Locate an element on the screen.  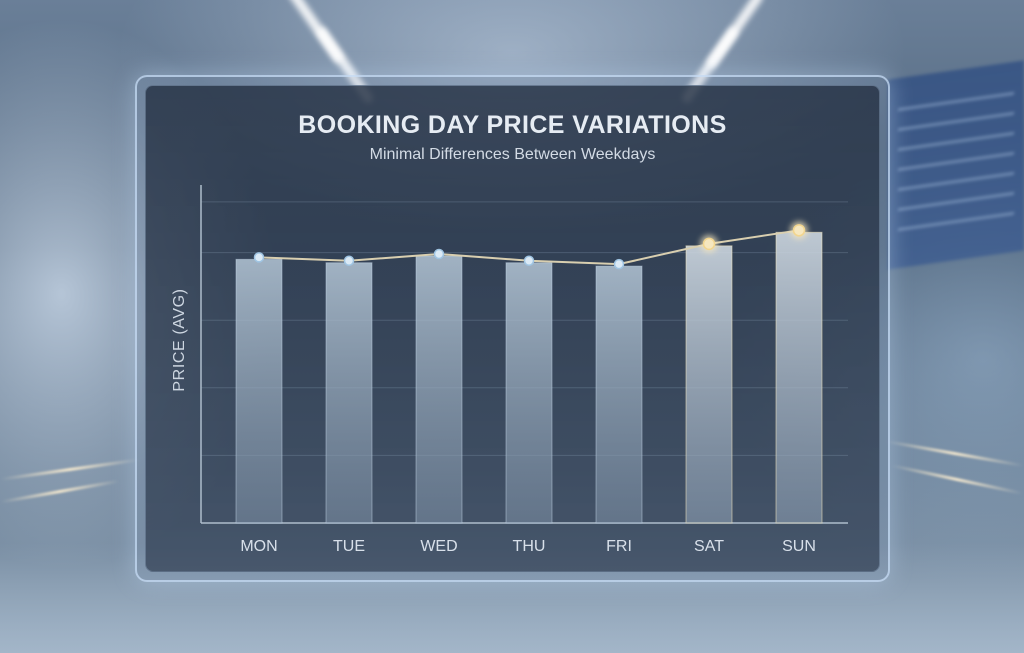
marker-fri is located at coordinates (619, 264).